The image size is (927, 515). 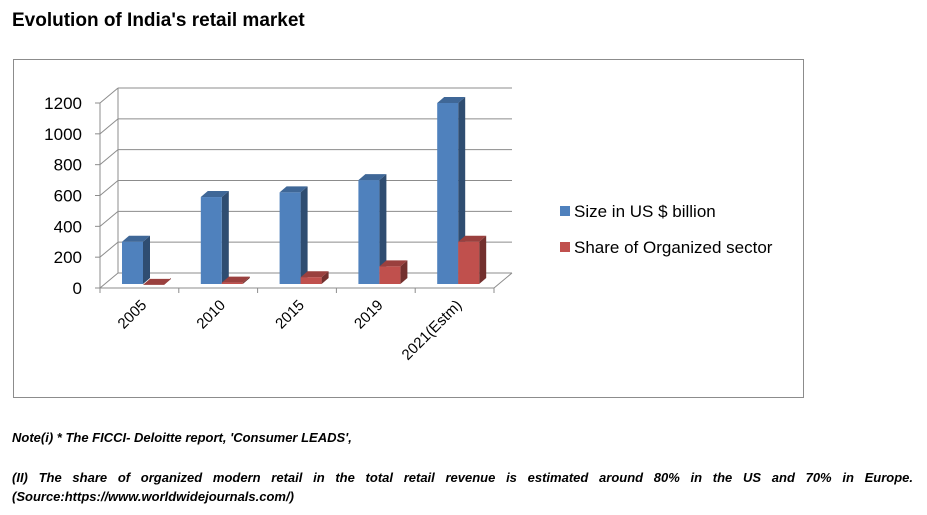 What do you see at coordinates (673, 247) in the screenshot?
I see `legend-label: Share of Organized sector` at bounding box center [673, 247].